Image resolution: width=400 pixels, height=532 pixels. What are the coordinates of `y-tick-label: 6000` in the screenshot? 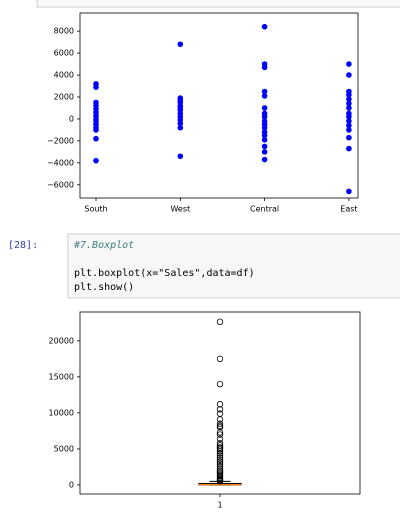 It's located at (64, 53).